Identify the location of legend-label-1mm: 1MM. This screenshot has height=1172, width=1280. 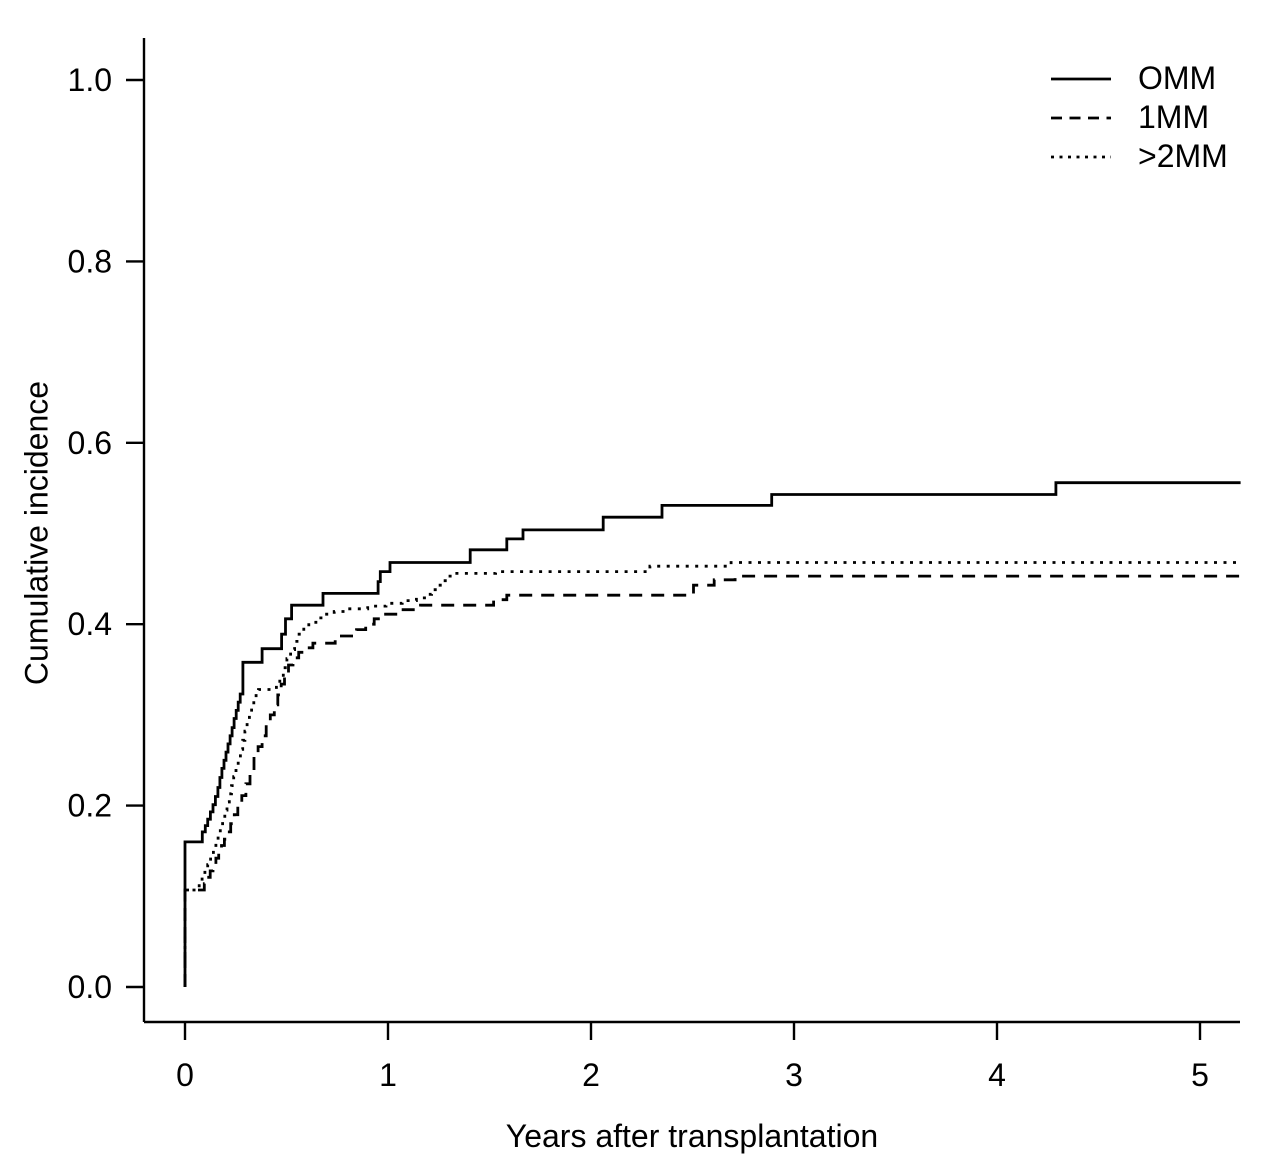
(1174, 117).